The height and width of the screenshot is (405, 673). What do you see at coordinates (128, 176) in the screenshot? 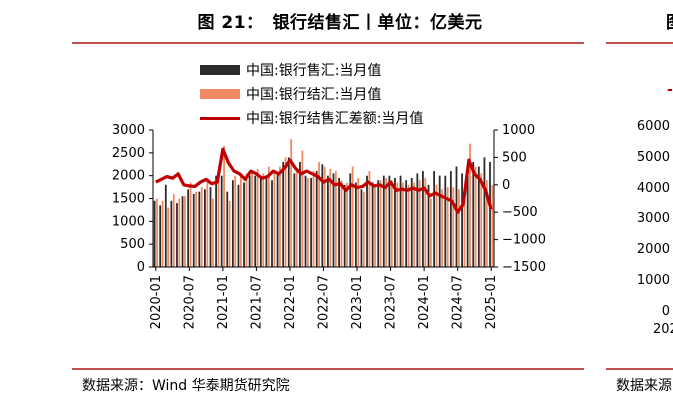
I see `left-tick-label: 2000` at bounding box center [128, 176].